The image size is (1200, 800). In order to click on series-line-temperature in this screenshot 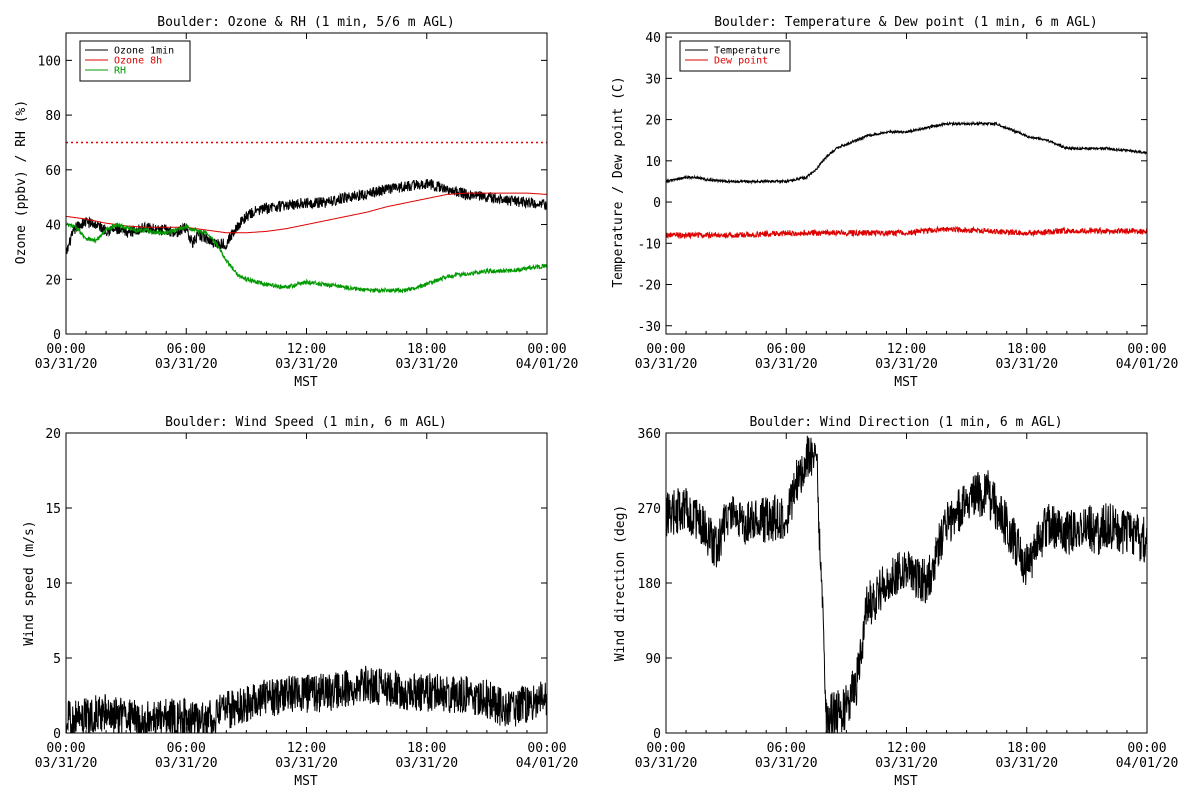, I will do `click(906, 152)`.